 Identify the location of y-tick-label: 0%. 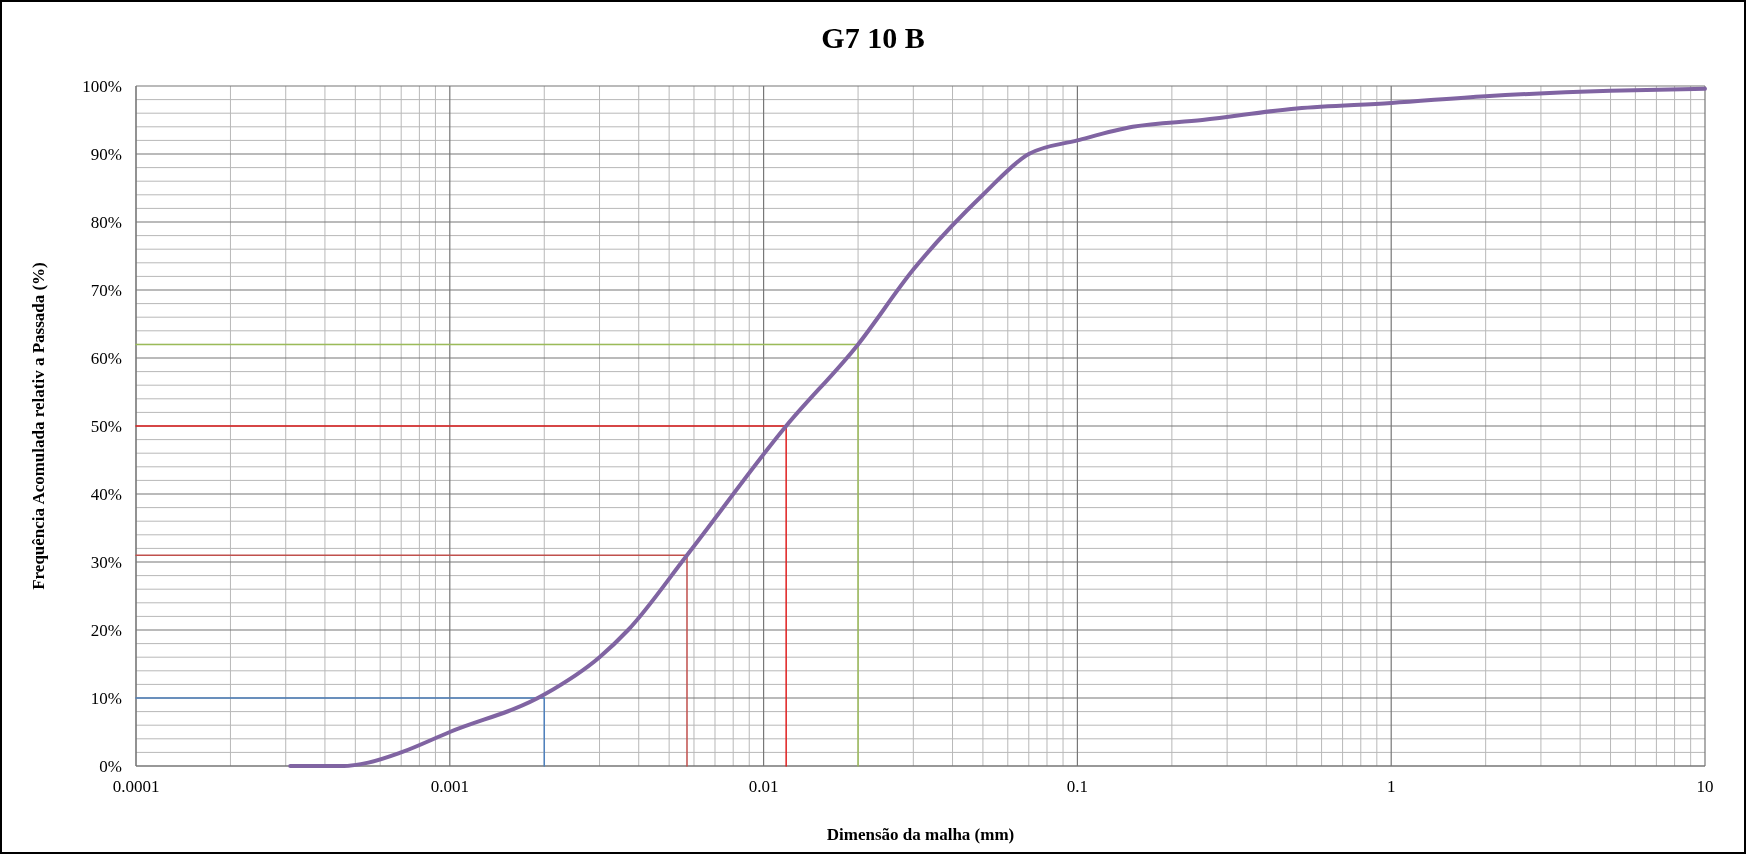
(110, 766).